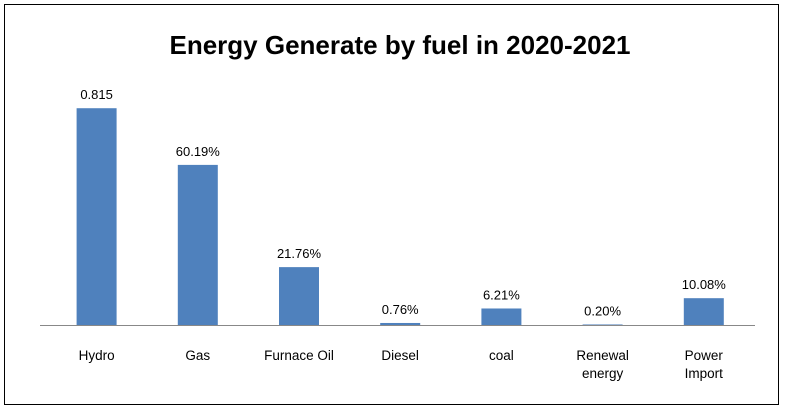  Describe the element at coordinates (501, 355) in the screenshot. I see `x-tick-label: coal` at that location.